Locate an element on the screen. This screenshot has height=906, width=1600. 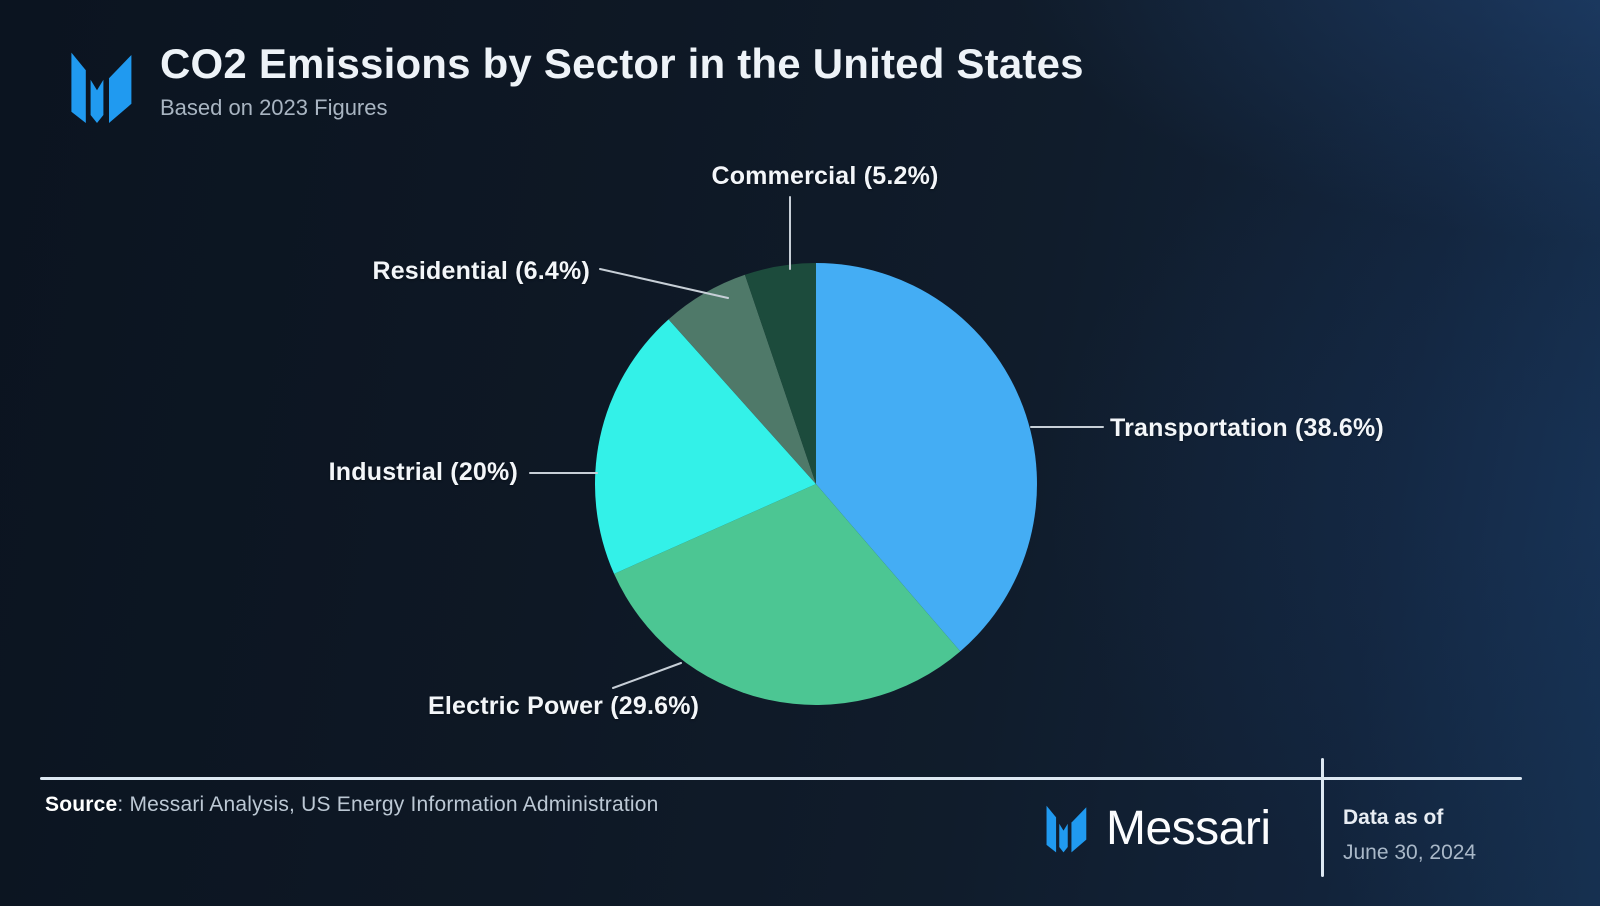
slice-label-residential: Residential (6.4%) is located at coordinates (481, 271).